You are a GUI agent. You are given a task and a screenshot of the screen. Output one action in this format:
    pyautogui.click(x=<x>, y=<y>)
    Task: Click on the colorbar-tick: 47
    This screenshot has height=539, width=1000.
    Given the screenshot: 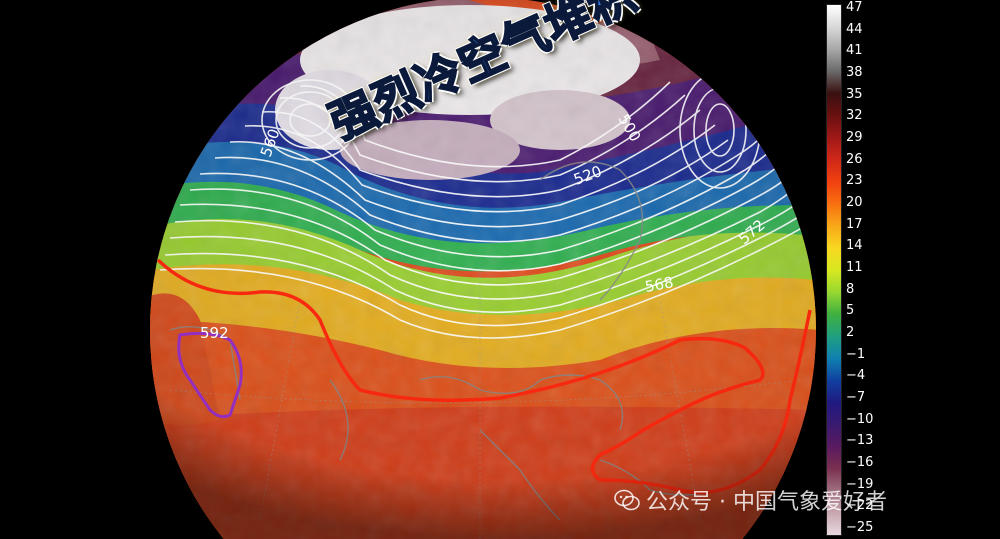 What is the action you would take?
    pyautogui.click(x=854, y=7)
    